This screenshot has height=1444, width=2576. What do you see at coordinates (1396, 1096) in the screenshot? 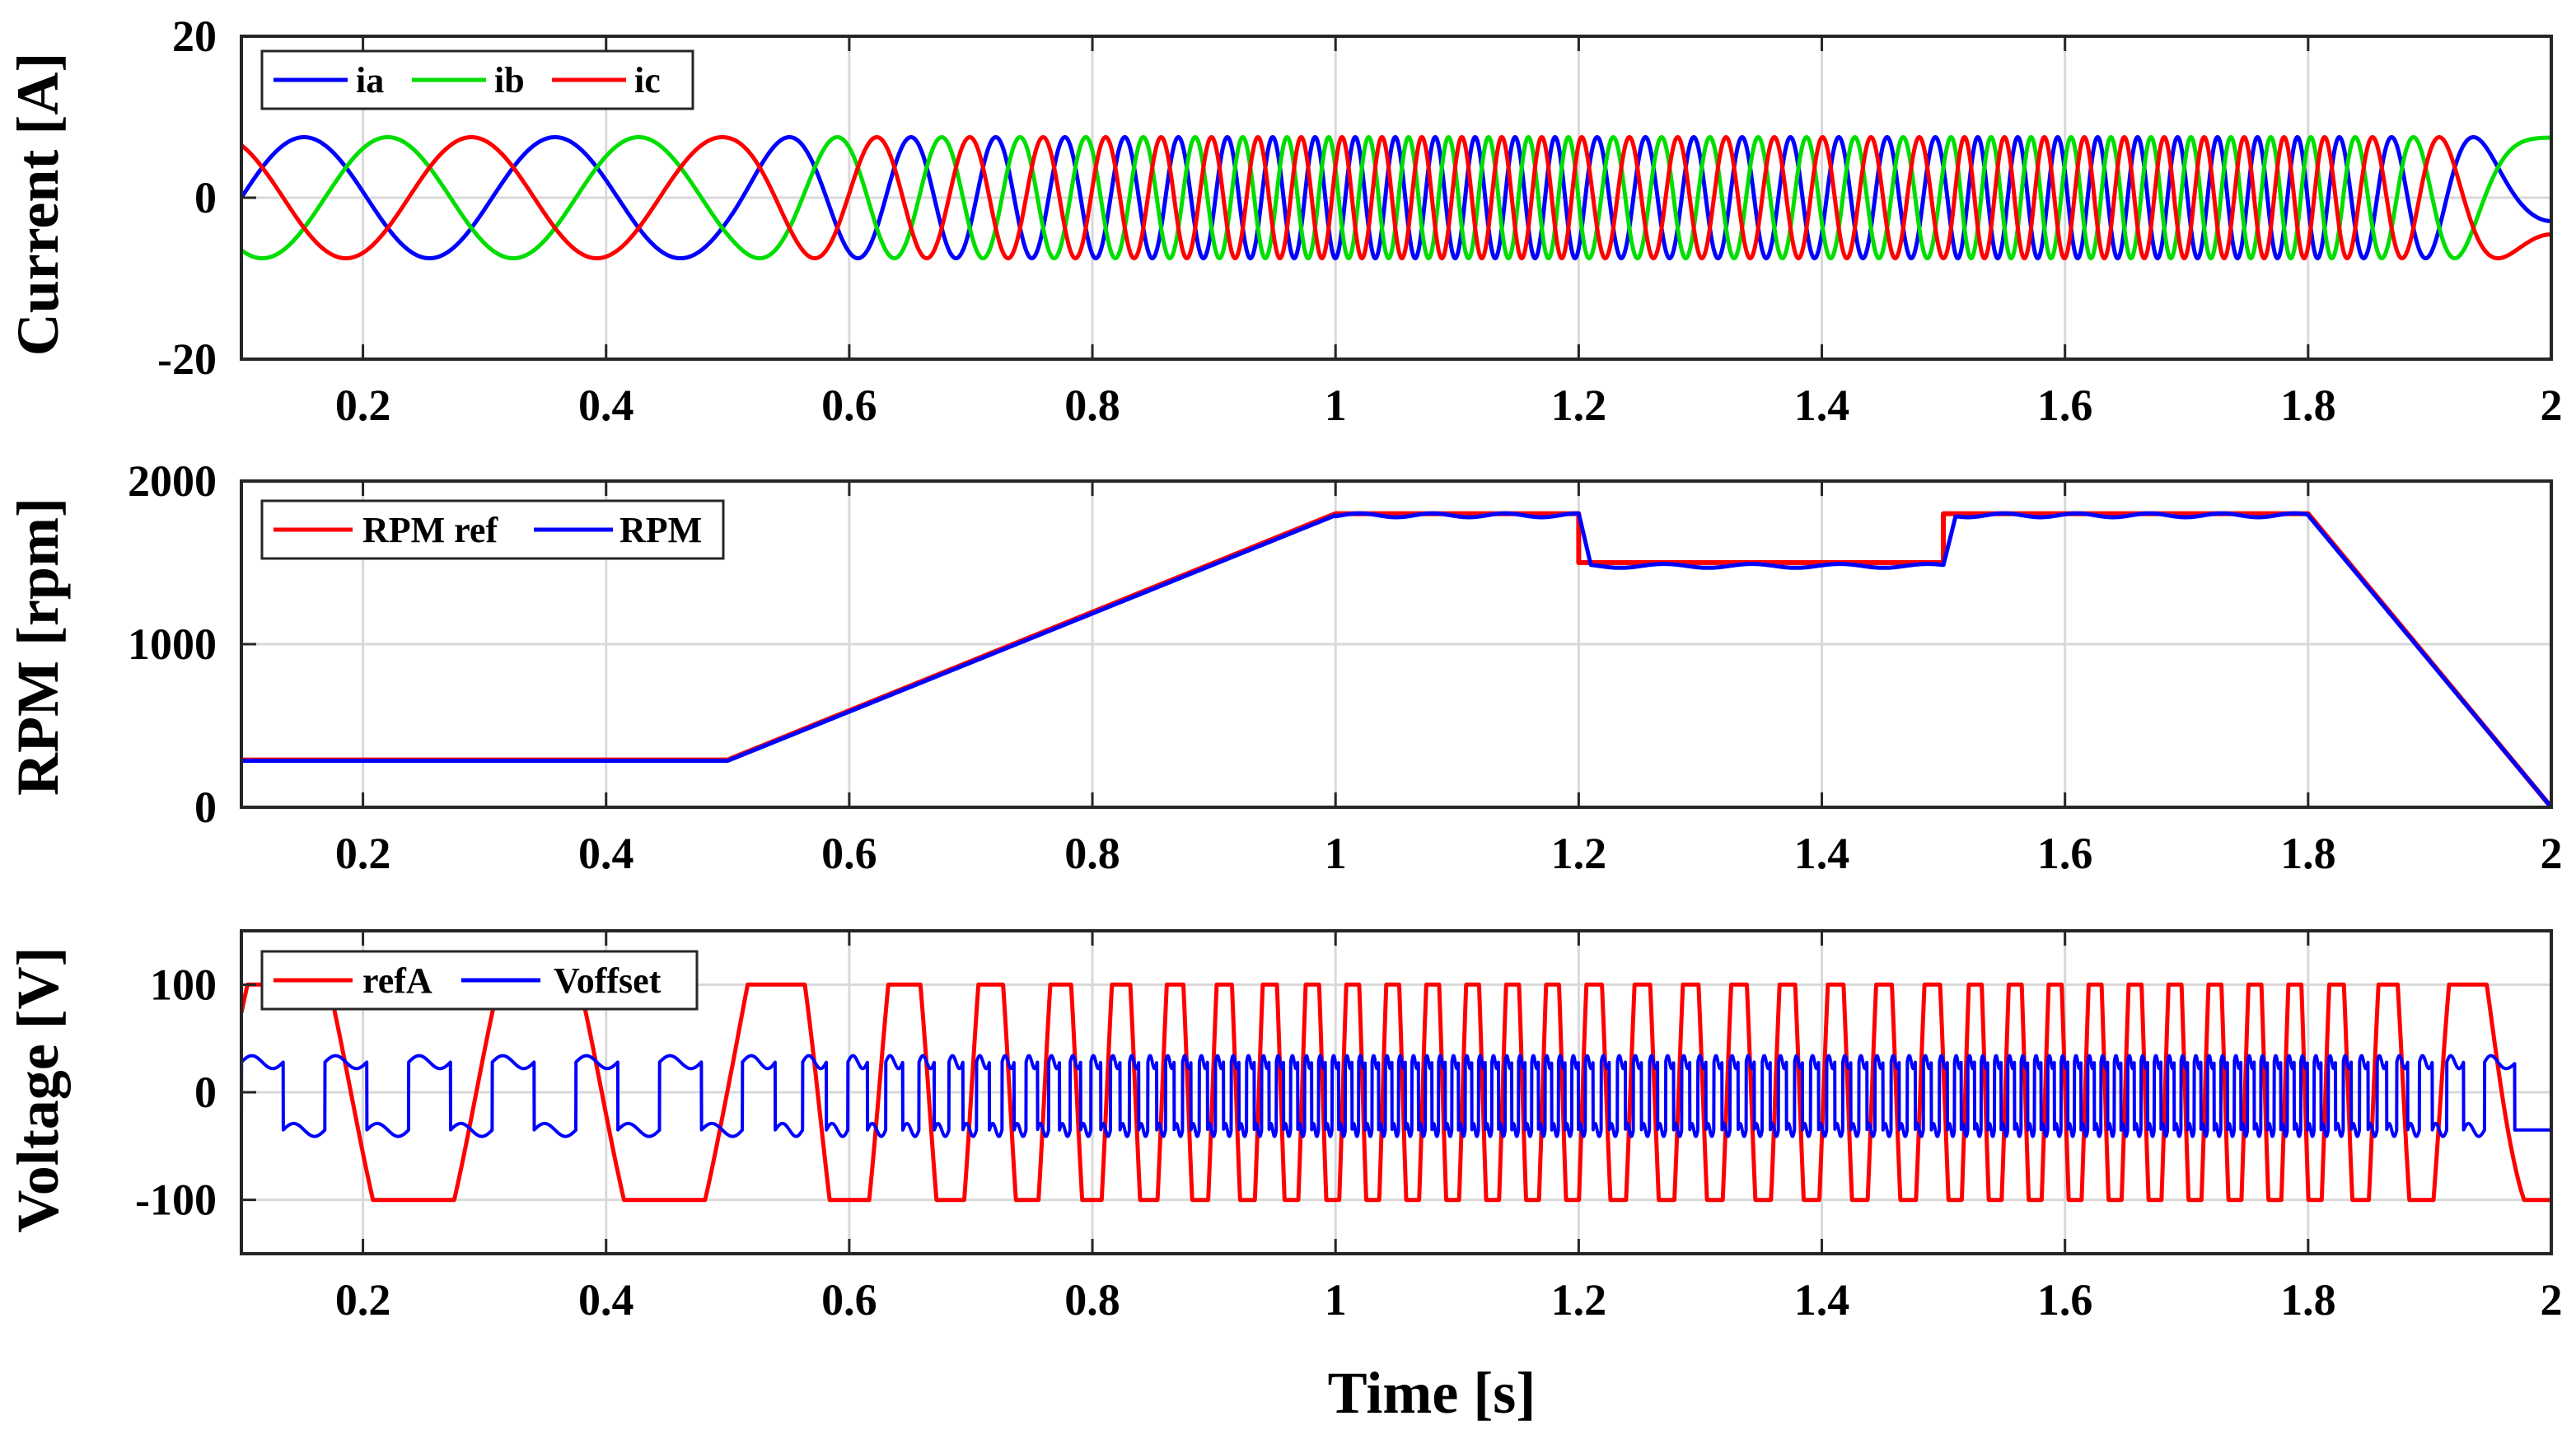
I see `series-Voffset` at bounding box center [1396, 1096].